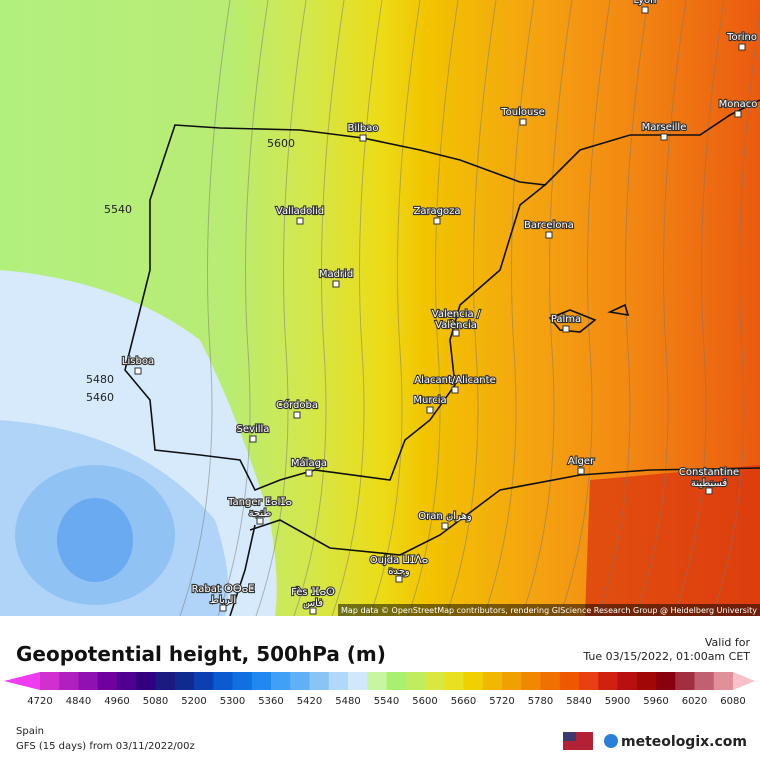  Describe the element at coordinates (549, 225) in the screenshot. I see `city-label: Barcelona` at that location.